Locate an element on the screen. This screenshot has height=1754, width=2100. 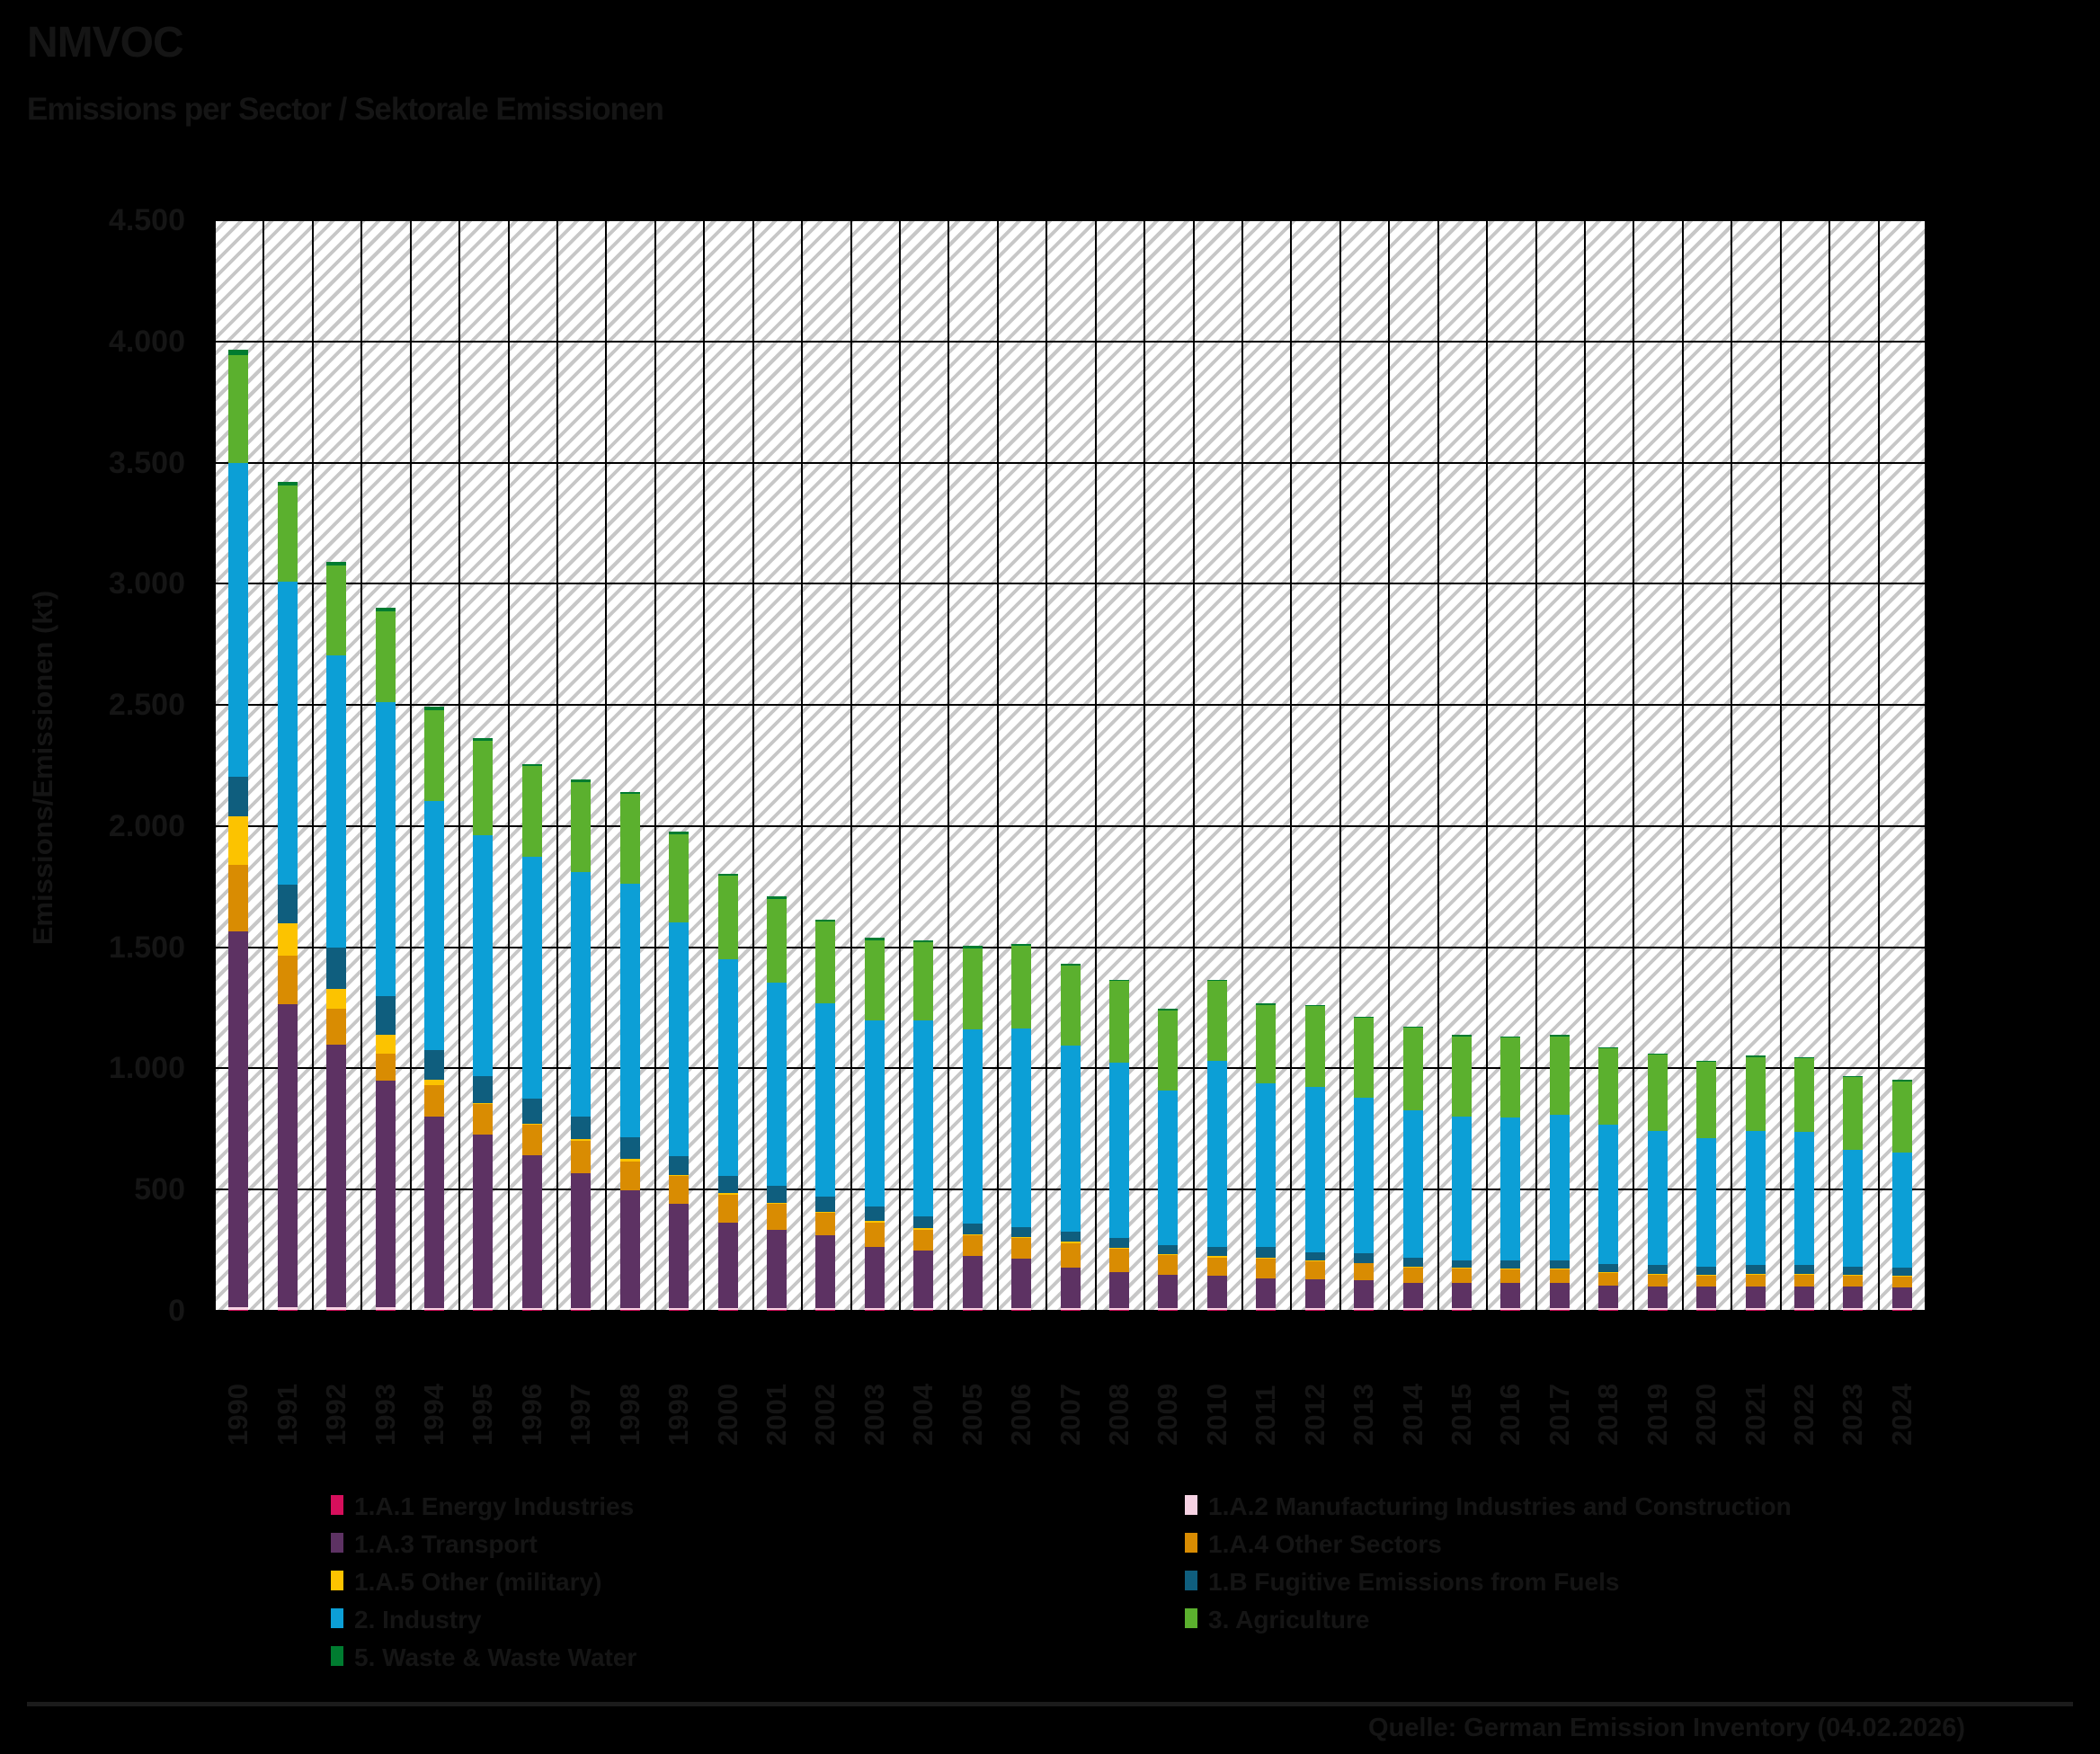
x-tick-label: 1995 is located at coordinates (483, 1415).